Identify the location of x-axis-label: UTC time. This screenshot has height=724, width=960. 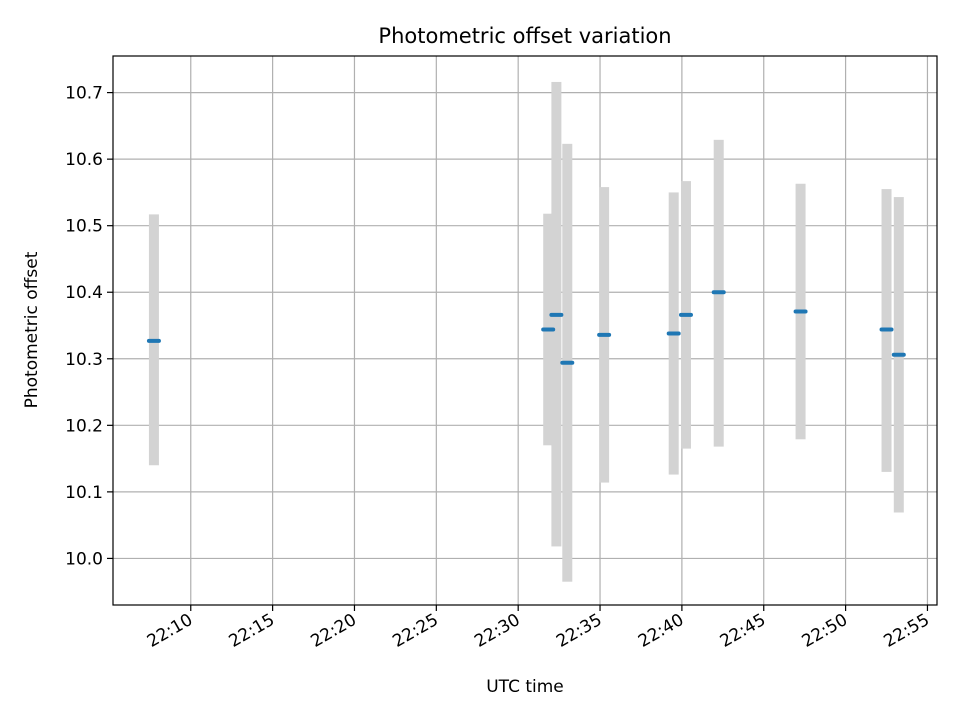
(525, 687).